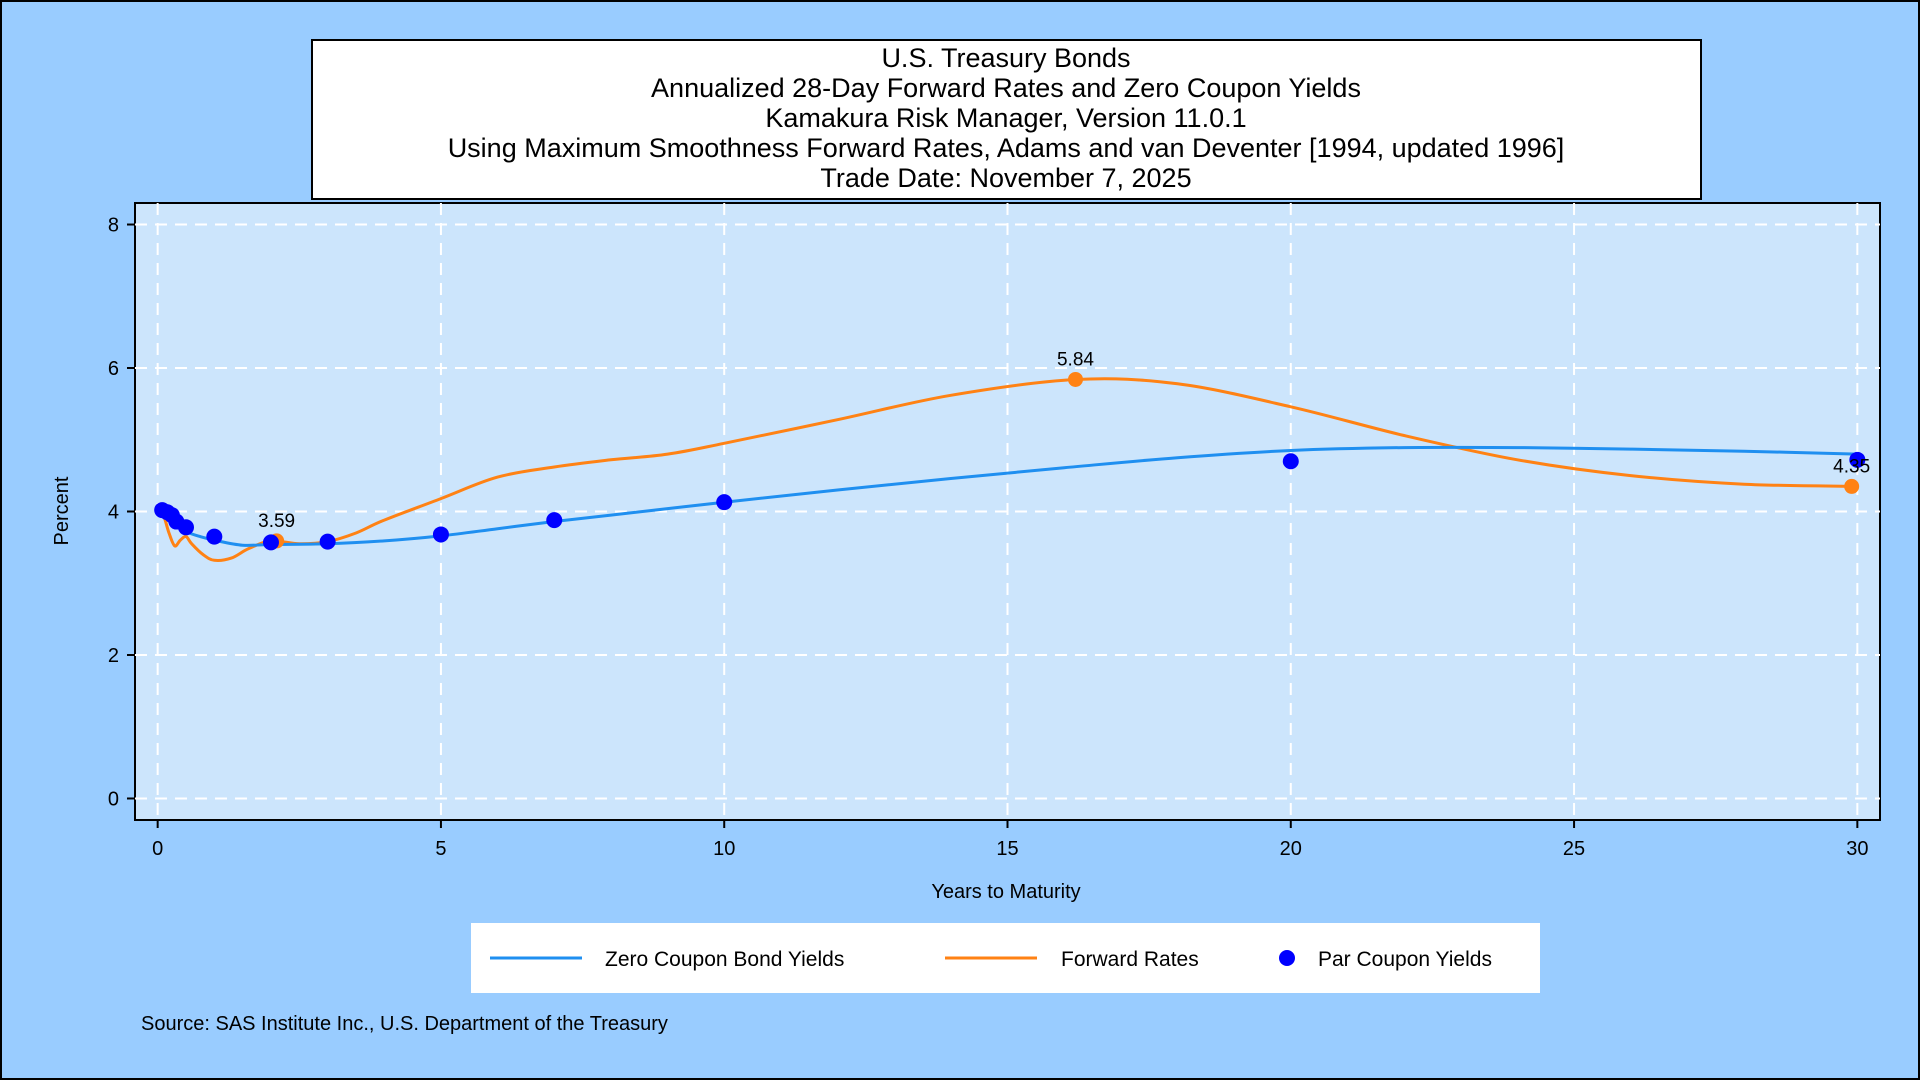 The image size is (1920, 1085). I want to click on x-axis-label: Years to Maturity, so click(1005, 892).